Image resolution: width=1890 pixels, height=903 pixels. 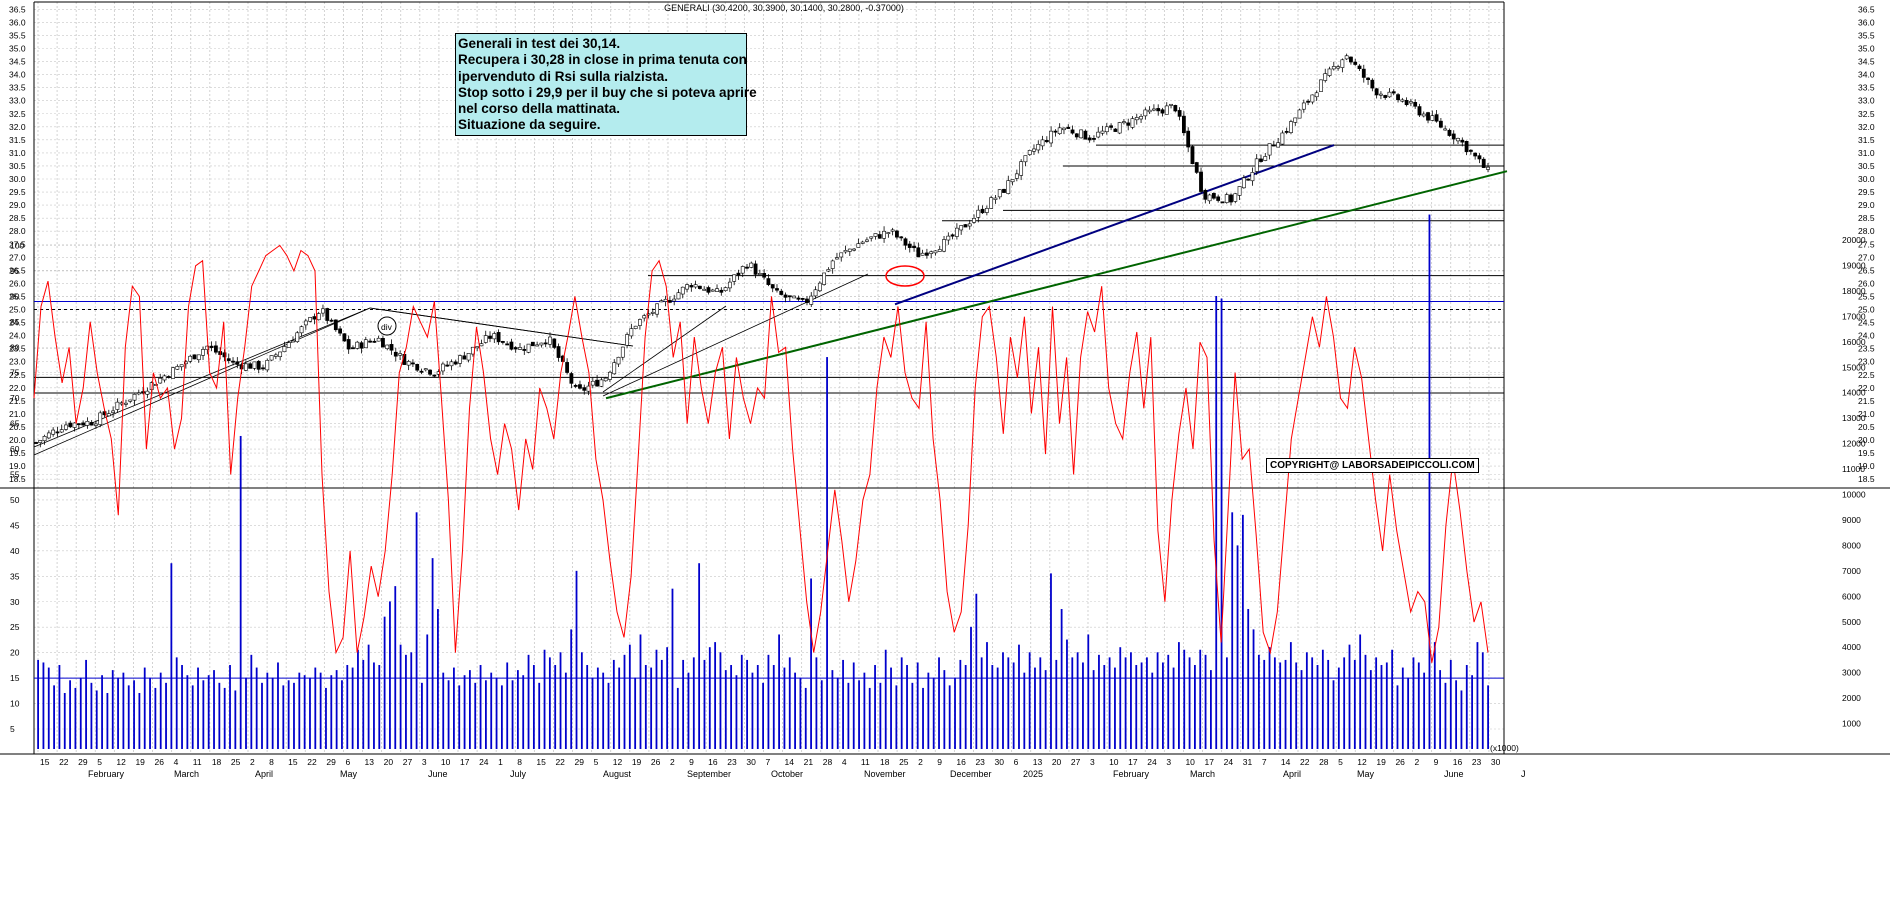 What do you see at coordinates (501, 327) in the screenshot?
I see `fan-line` at bounding box center [501, 327].